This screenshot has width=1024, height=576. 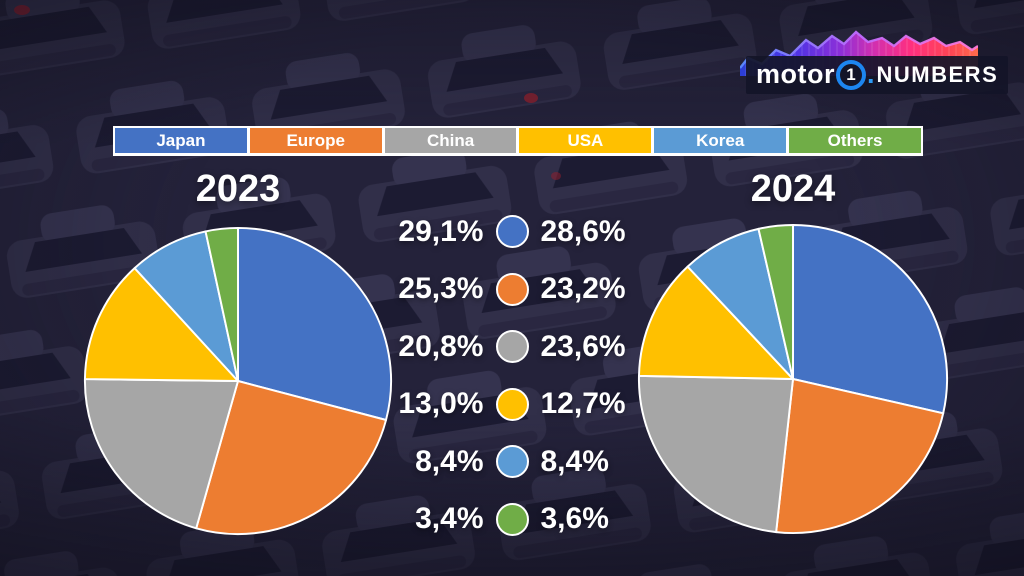 I want to click on value-2024: 23,6%, so click(x=583, y=346).